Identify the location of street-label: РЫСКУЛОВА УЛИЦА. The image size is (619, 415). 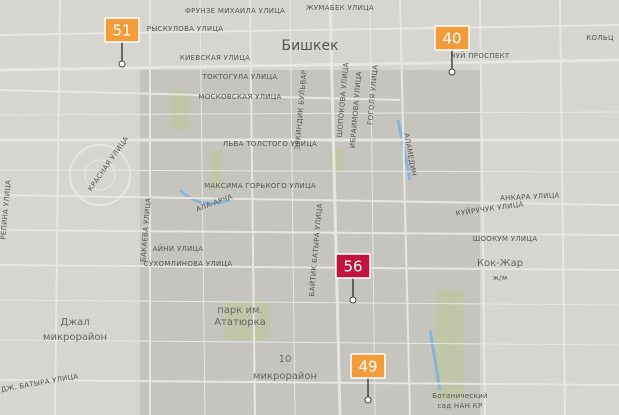
(185, 29).